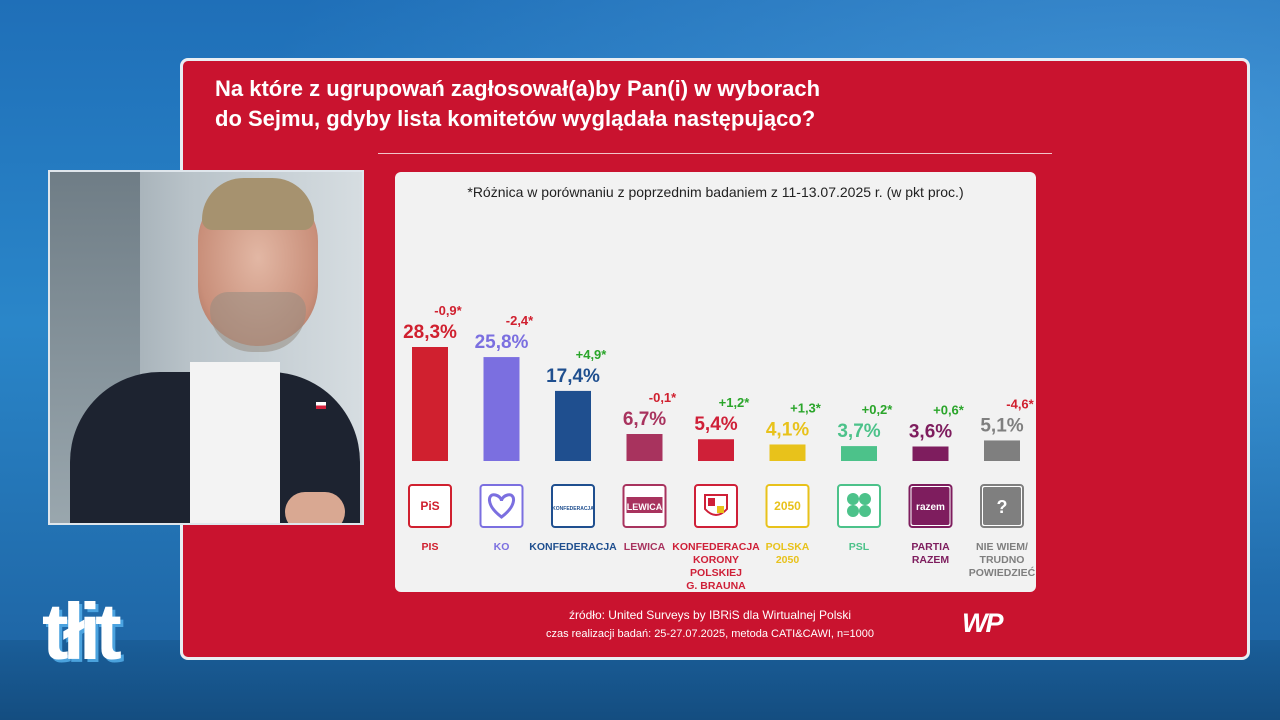 Image resolution: width=1280 pixels, height=720 pixels. I want to click on value-label-7: 3,6%, so click(930, 431).